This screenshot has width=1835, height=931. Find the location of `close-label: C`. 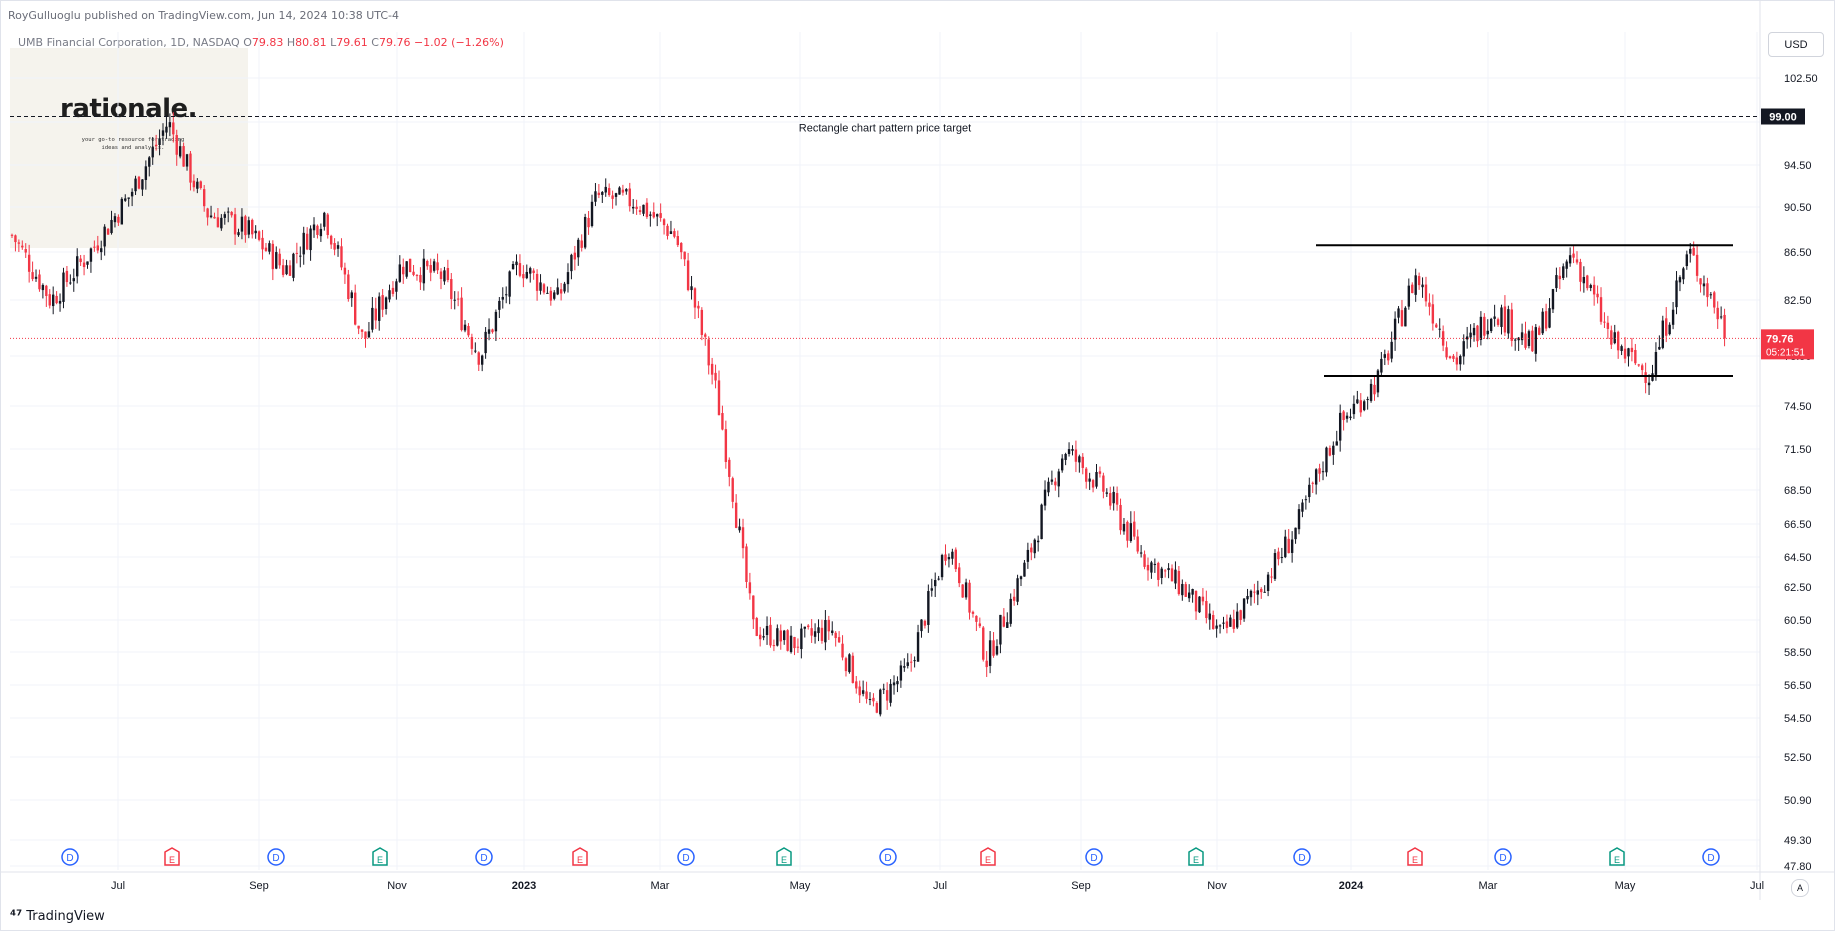

close-label: C is located at coordinates (375, 42).